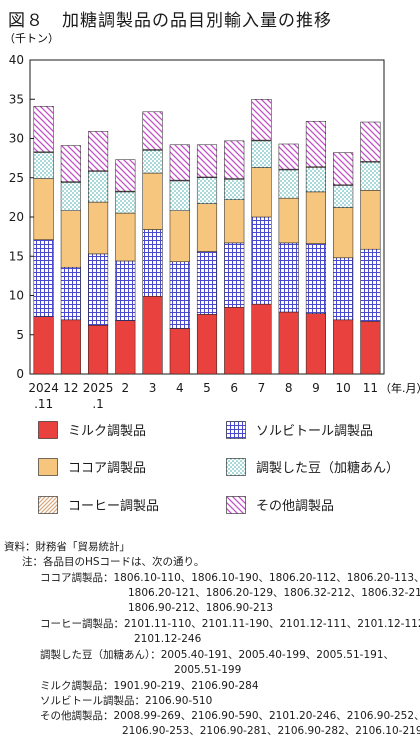 The width and height of the screenshot is (420, 741). Describe the element at coordinates (207, 388) in the screenshot. I see `x-tick-label: 5` at that location.